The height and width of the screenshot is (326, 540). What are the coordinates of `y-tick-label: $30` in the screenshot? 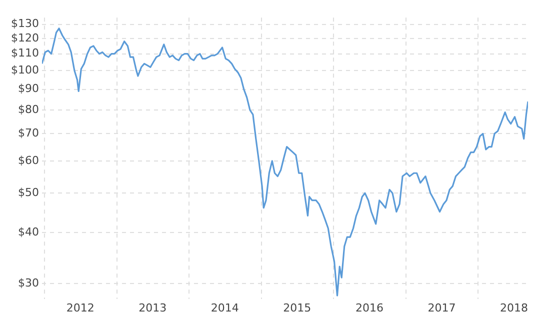 It's located at (28, 283).